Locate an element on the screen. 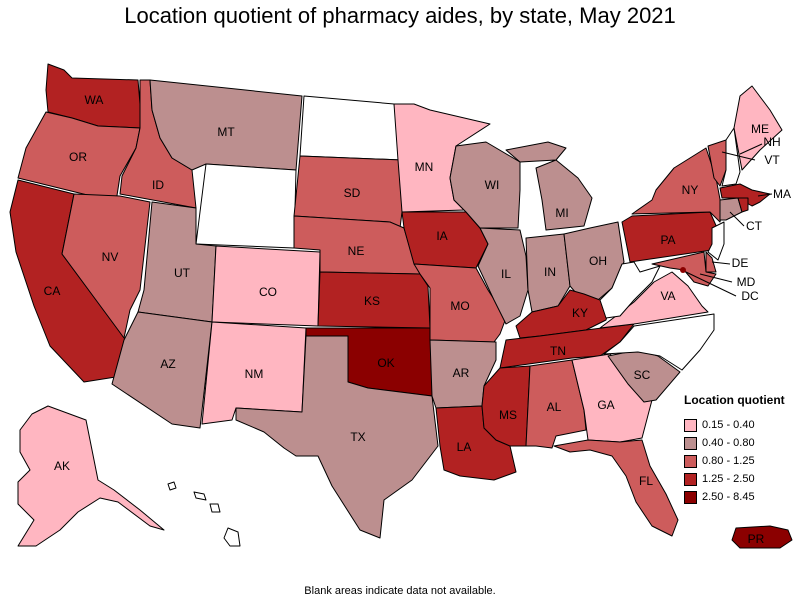 The height and width of the screenshot is (600, 800). legend-label: 0.80 - 1.25 is located at coordinates (728, 461).